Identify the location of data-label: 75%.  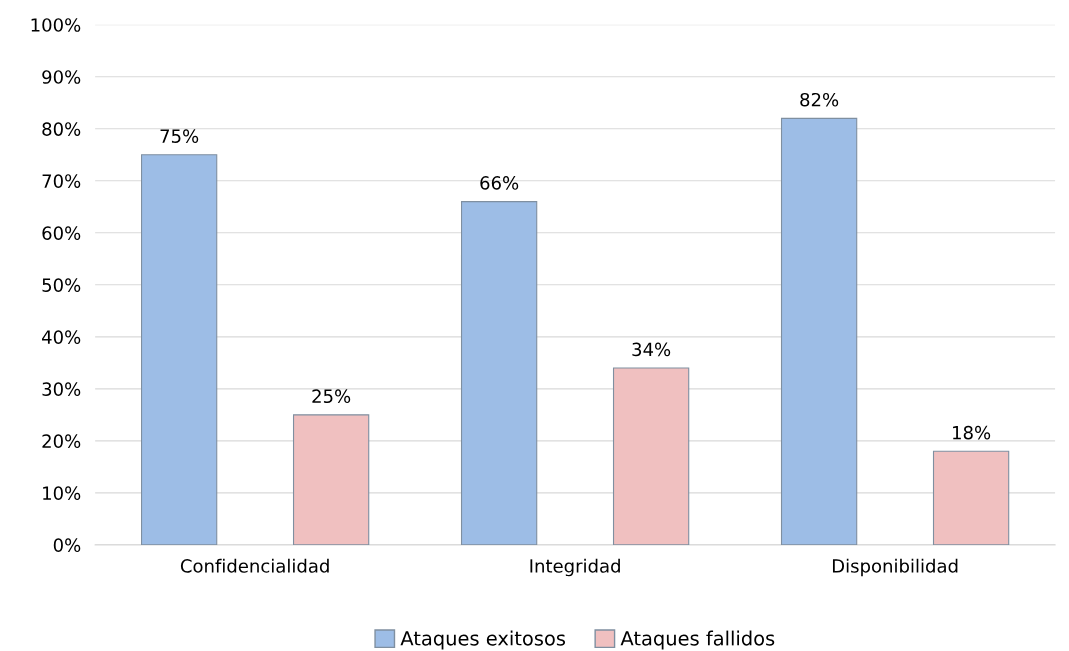
(179, 136).